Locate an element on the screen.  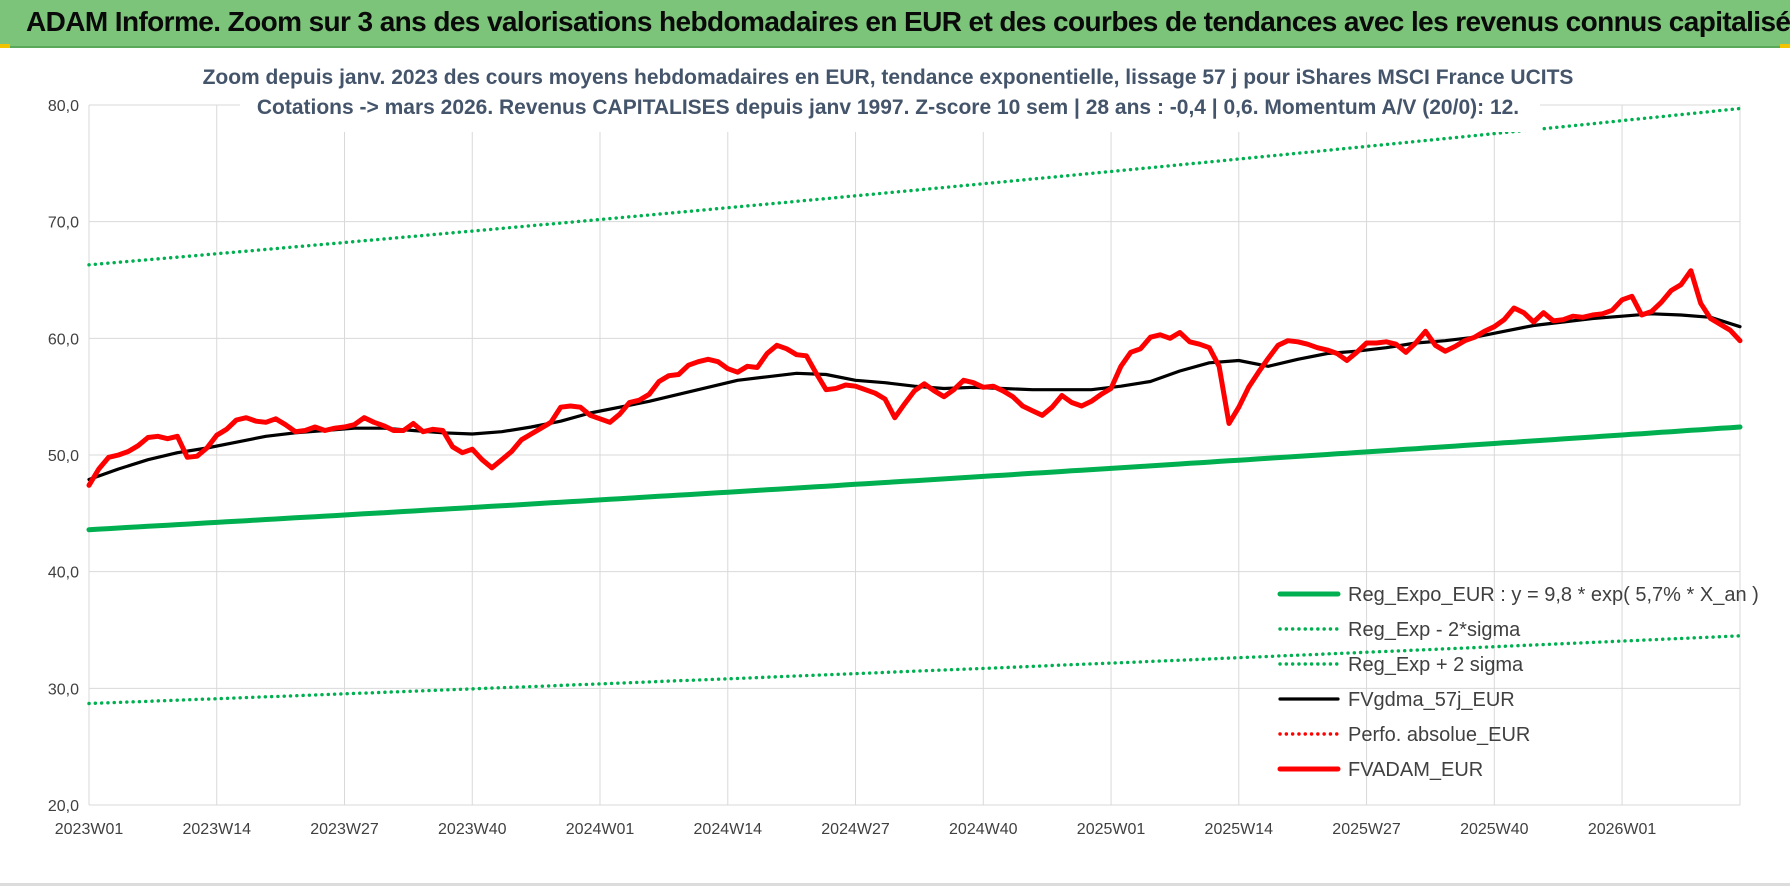
x-tick-label: 2024W40 is located at coordinates (983, 829).